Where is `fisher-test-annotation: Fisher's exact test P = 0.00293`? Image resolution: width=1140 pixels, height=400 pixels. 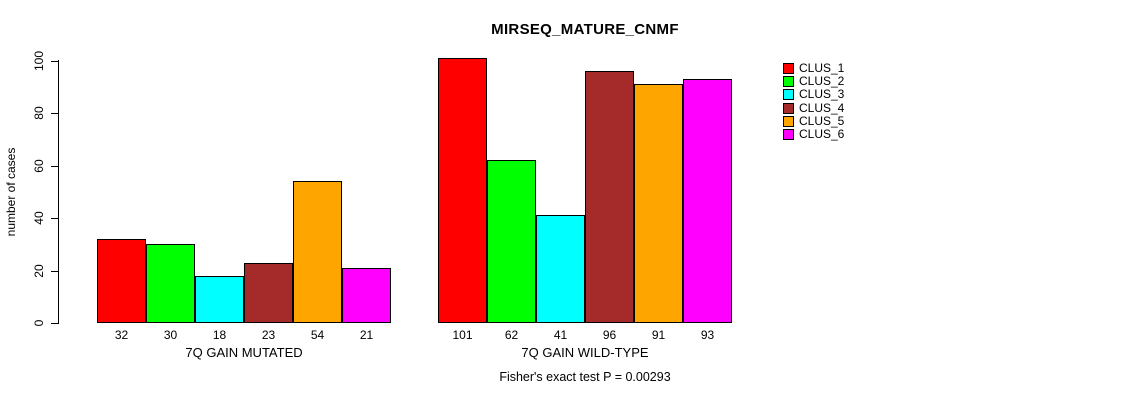
fisher-test-annotation: Fisher's exact test P = 0.00293 is located at coordinates (585, 377).